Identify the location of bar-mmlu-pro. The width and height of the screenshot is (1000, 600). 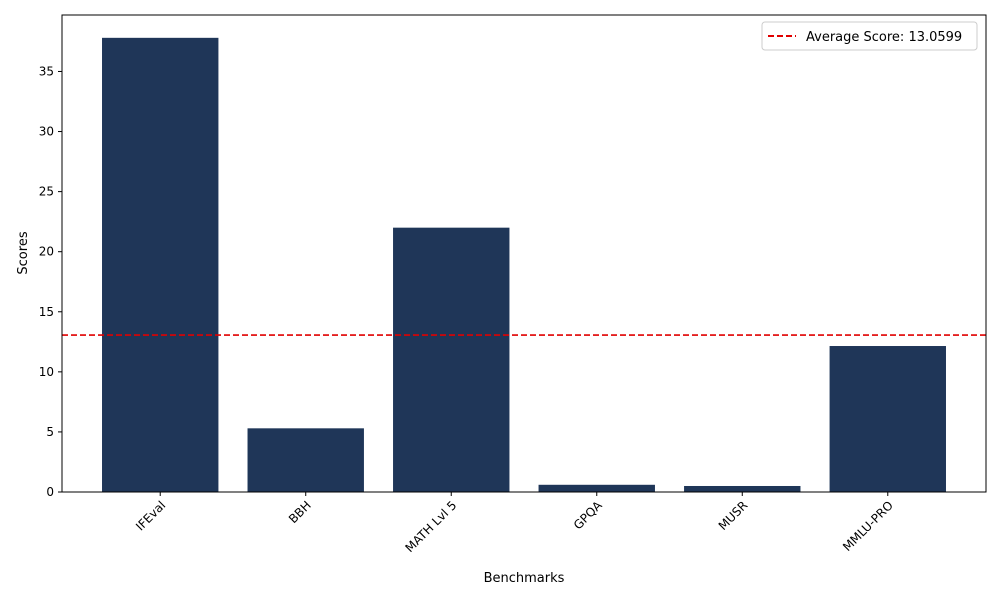
(887, 419).